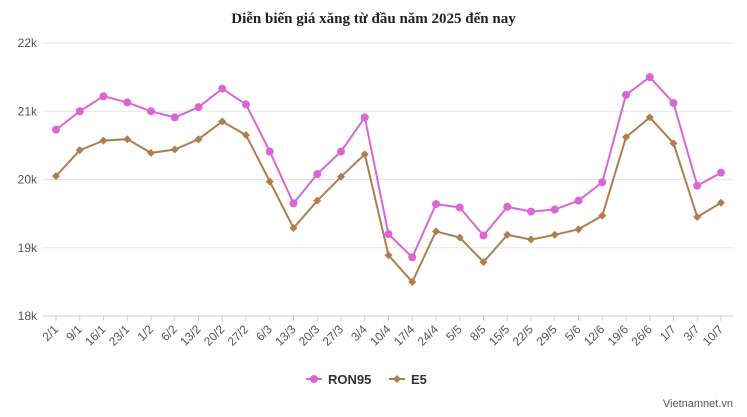 This screenshot has width=747, height=417. Describe the element at coordinates (28, 248) in the screenshot. I see `y-tick-label: 19k` at that location.